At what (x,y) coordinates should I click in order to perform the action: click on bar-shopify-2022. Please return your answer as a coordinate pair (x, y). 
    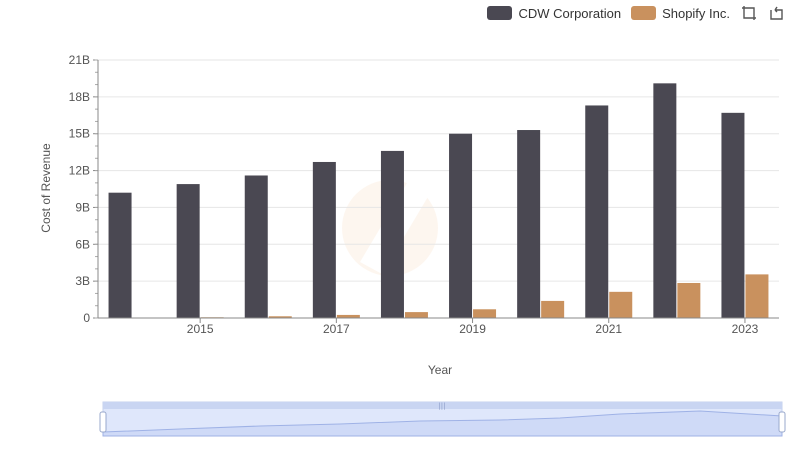
    Looking at the image, I should click on (689, 300).